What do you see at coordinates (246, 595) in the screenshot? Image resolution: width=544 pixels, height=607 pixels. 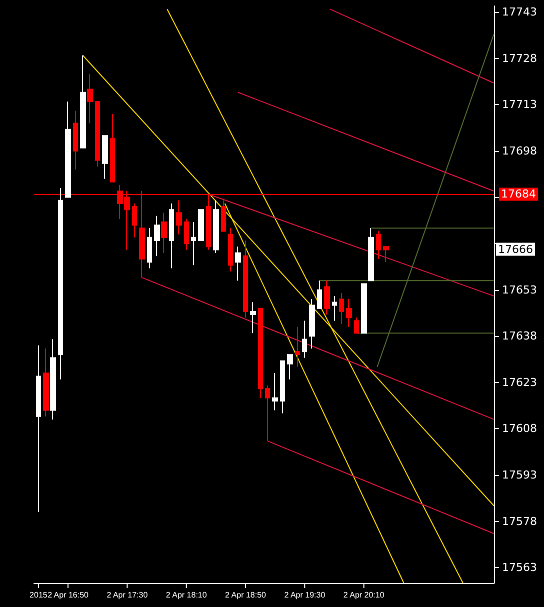 I see `x-tick-label: 2 Apr 18:50` at bounding box center [246, 595].